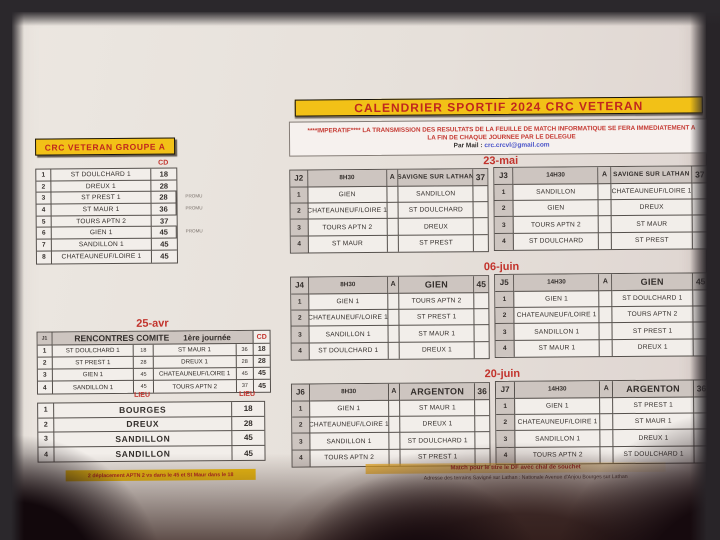 Image resolution: width=720 pixels, height=540 pixels. I want to click on match-table-header: J2 8H30 A SAVIGNE SUR LATHAN 37, so click(389, 178).